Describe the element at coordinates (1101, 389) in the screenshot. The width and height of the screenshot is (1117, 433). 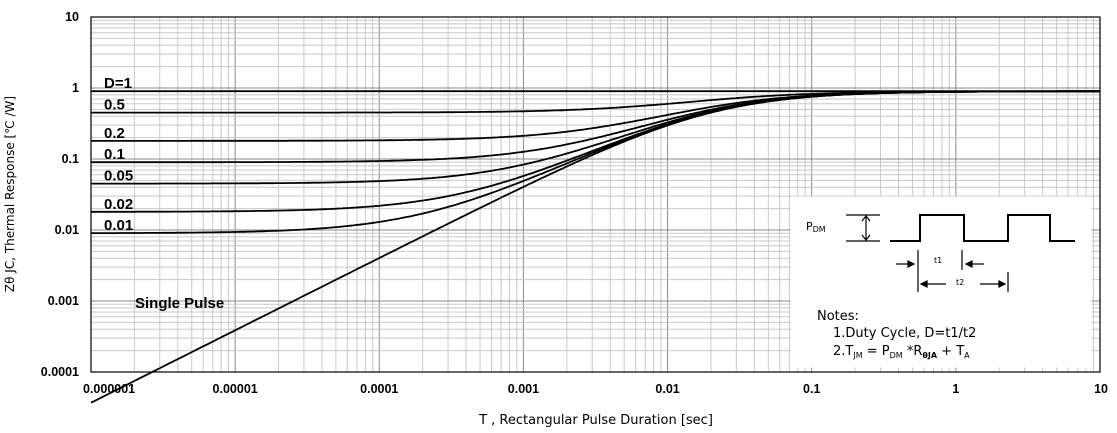
I see `x-tick-label: 10` at that location.